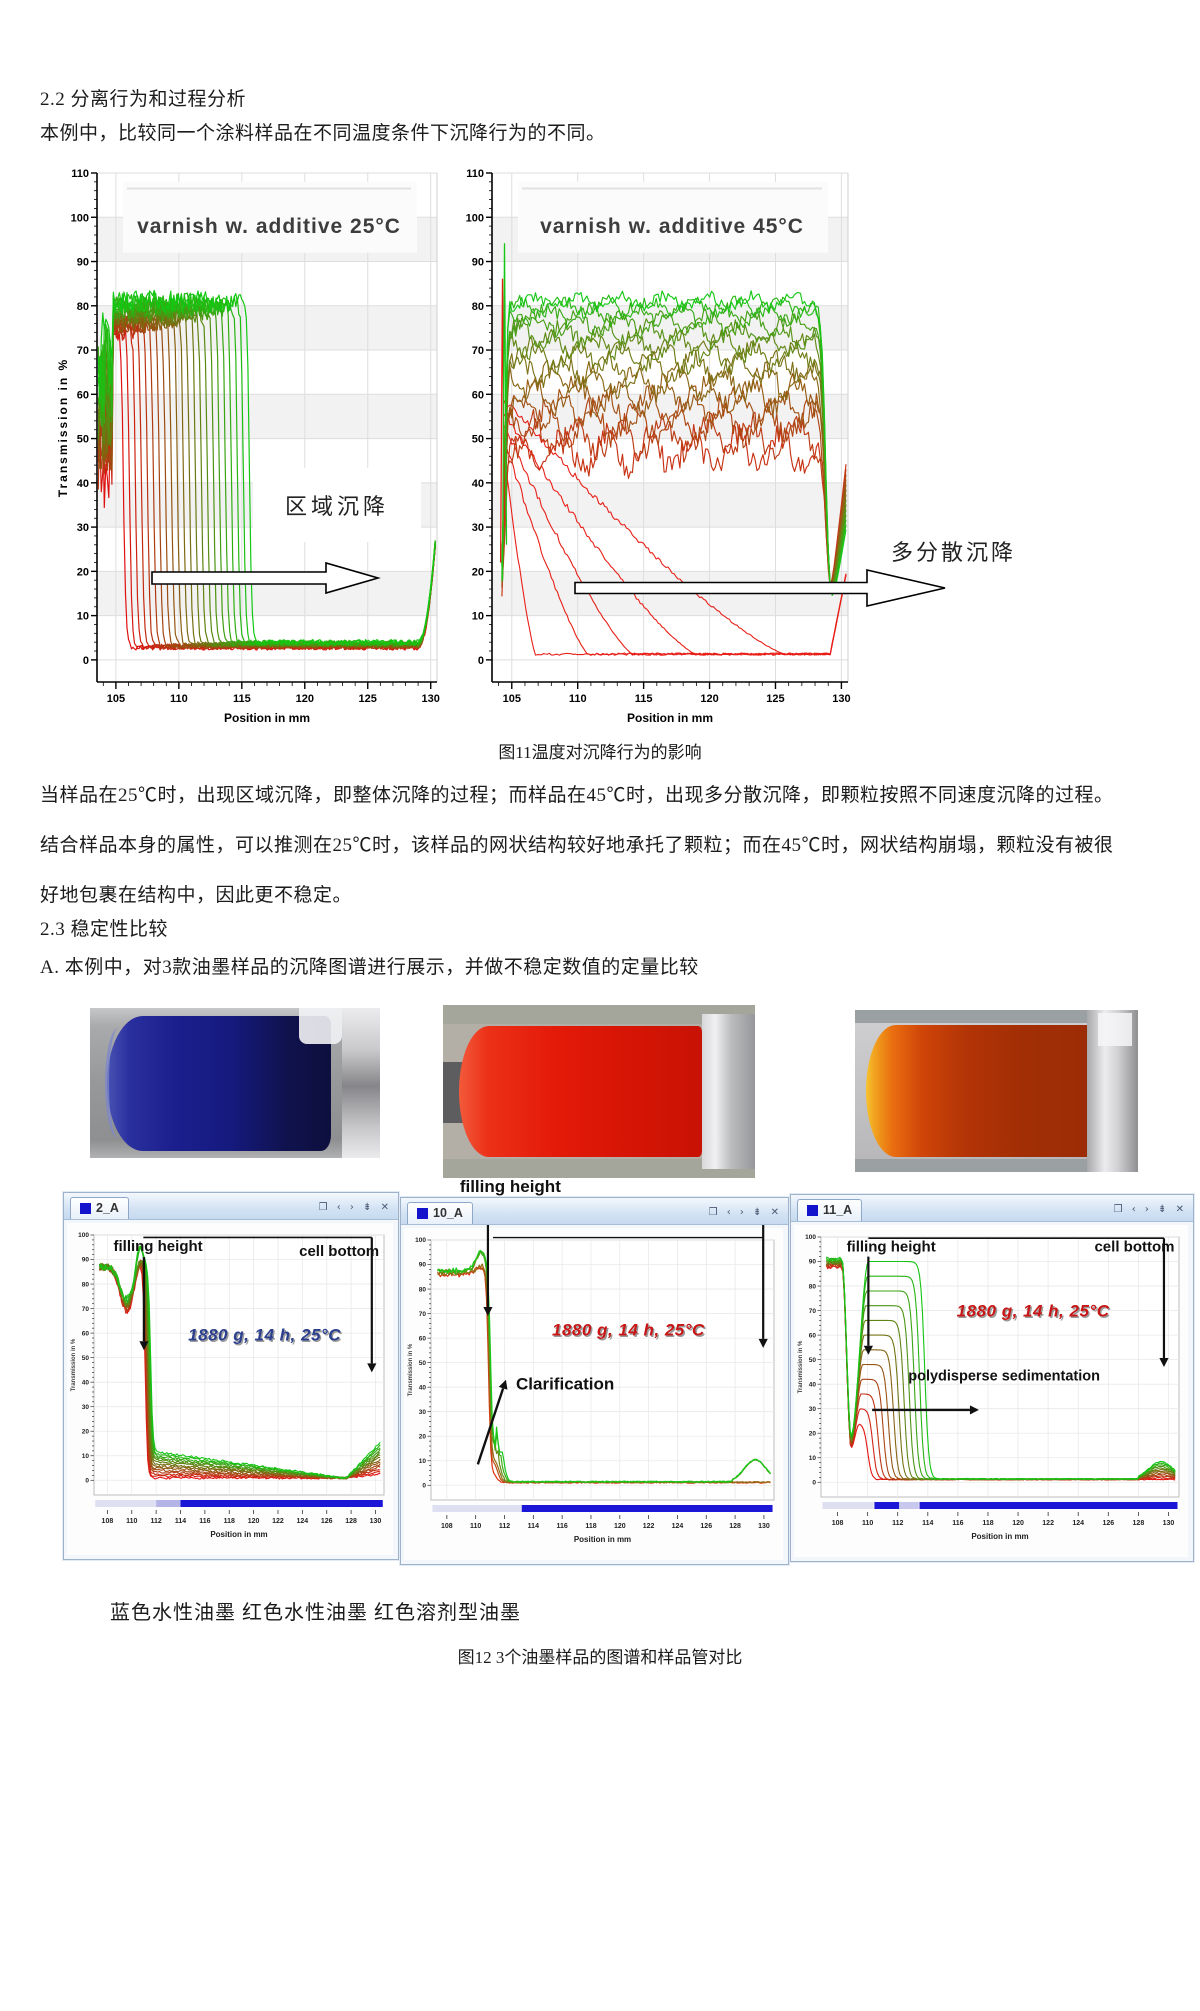  I want to click on sample-photo-red-ink, so click(599, 1091).